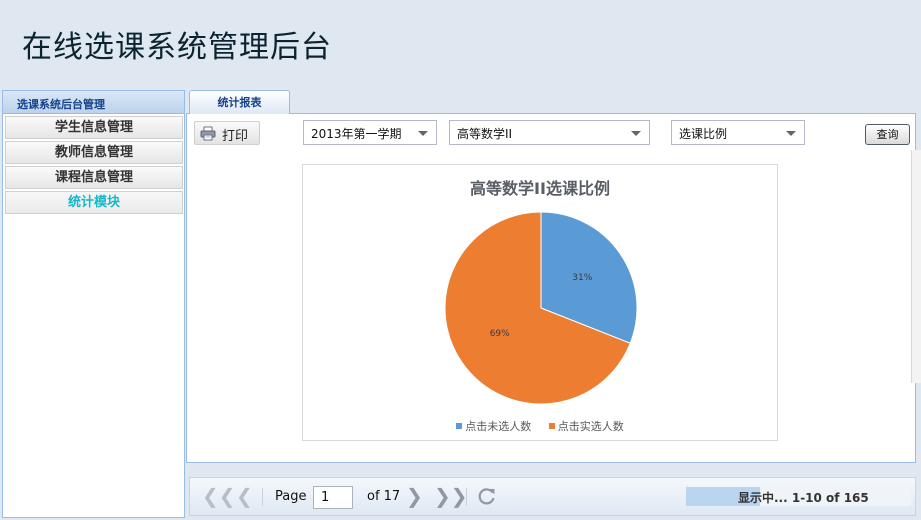  I want to click on app-title: 在线选课系统管理后台, so click(177, 47).